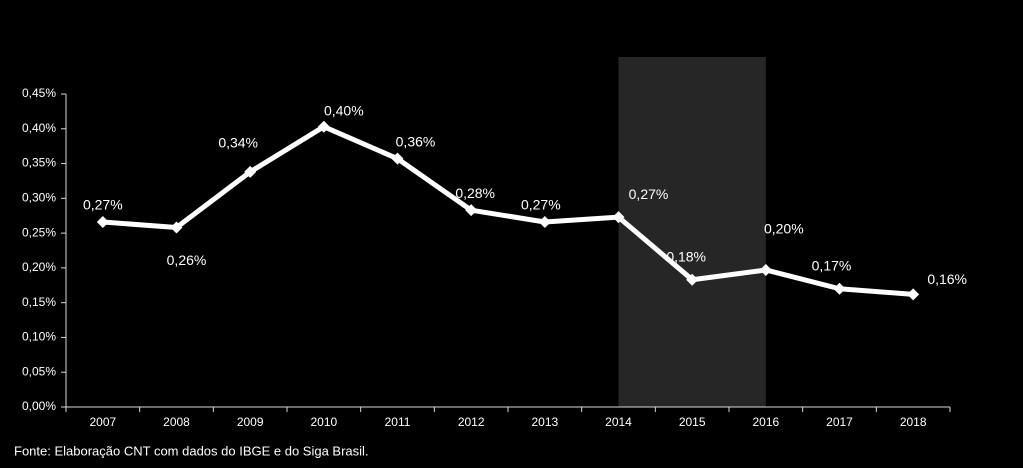  I want to click on data-label: 0,34%, so click(238, 143).